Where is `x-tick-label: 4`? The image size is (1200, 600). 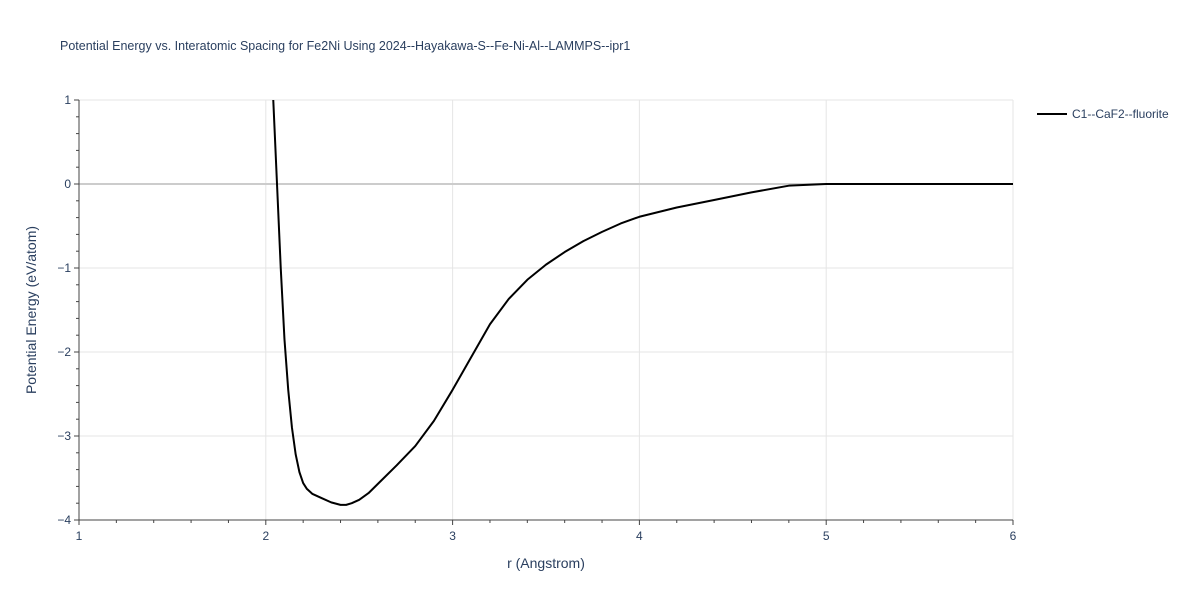 x-tick-label: 4 is located at coordinates (639, 536).